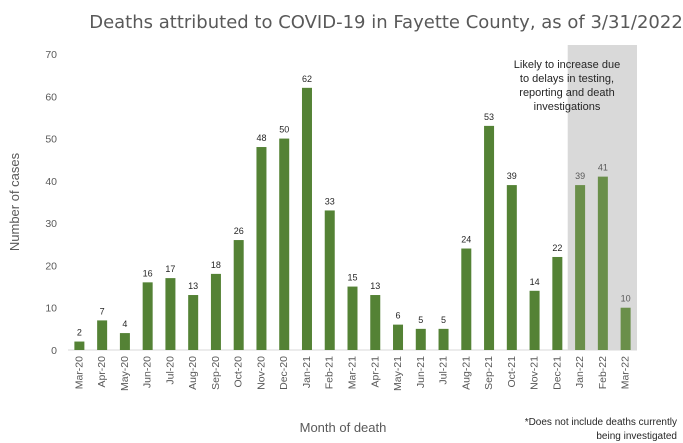  Describe the element at coordinates (102, 372) in the screenshot. I see `x-tick-label: Apr-20` at that location.